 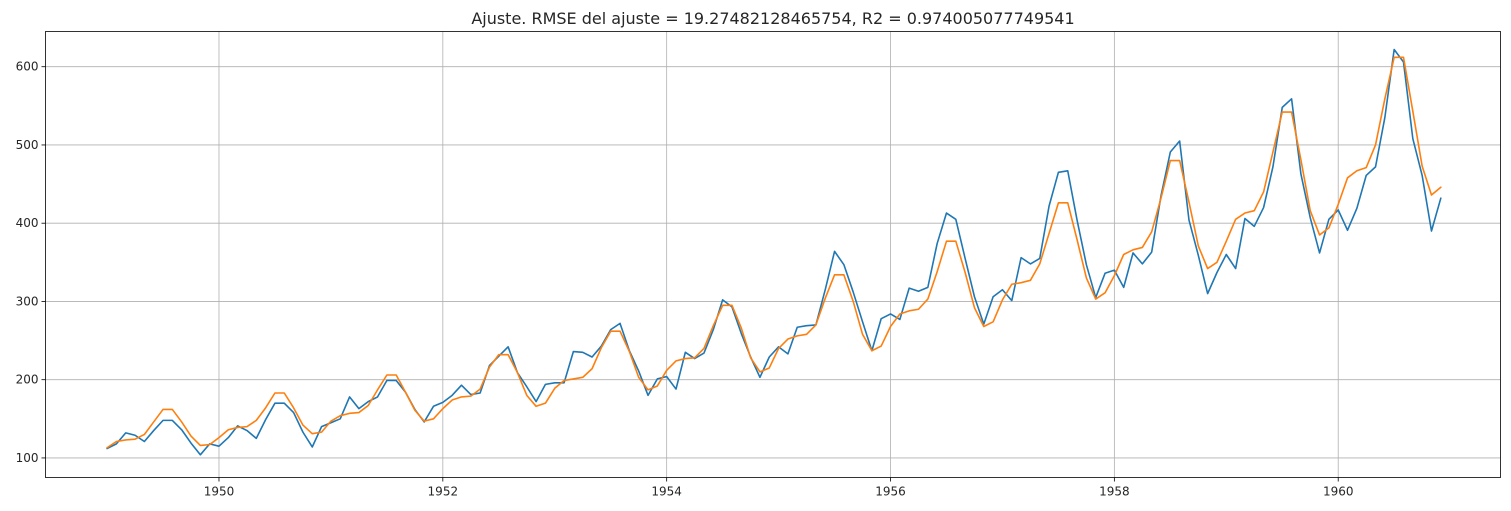 What do you see at coordinates (27, 223) in the screenshot?
I see `y-tick-label: 400` at bounding box center [27, 223].